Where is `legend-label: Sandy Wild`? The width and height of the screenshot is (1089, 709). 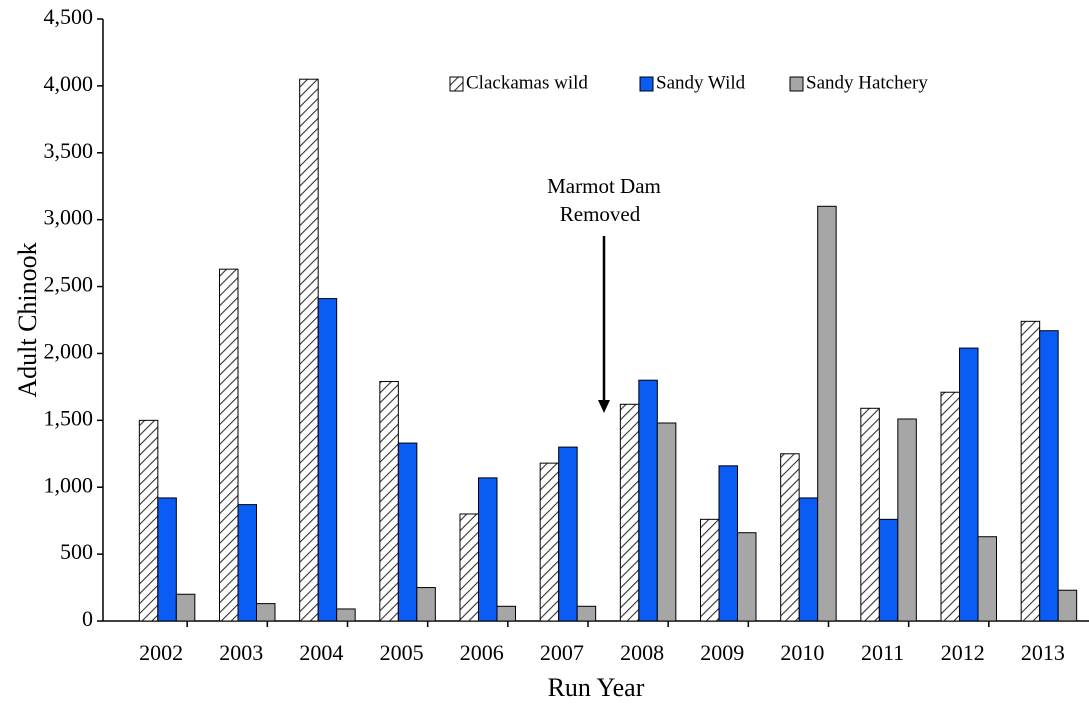
legend-label: Sandy Wild is located at coordinates (701, 82).